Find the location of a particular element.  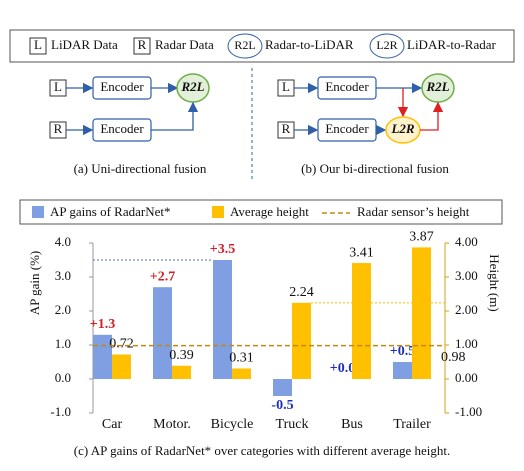

y-axis-label: AP gain (%) is located at coordinates (34, 283).